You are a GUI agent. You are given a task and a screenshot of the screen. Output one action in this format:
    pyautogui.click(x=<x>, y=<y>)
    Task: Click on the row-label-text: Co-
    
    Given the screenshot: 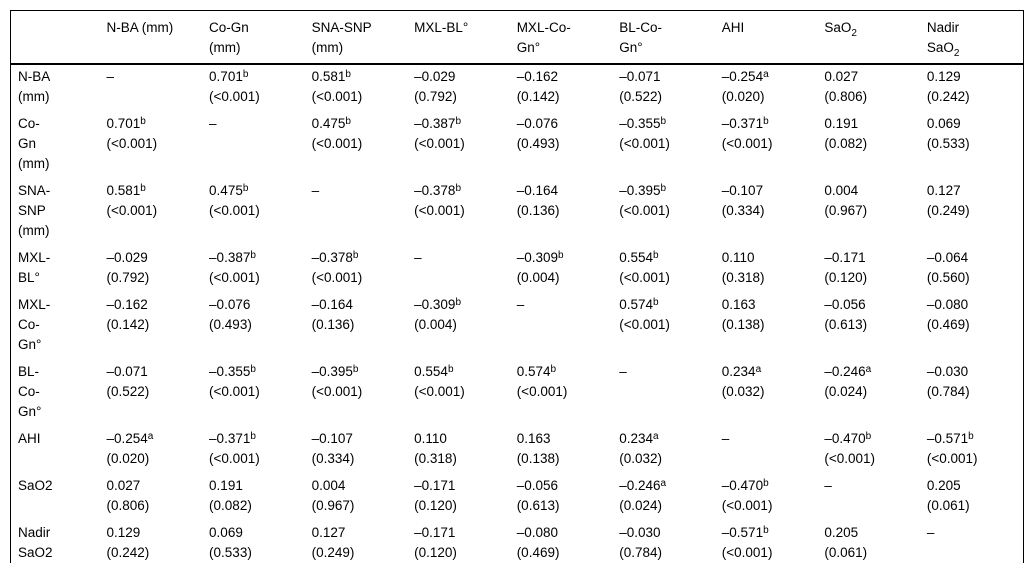 What is the action you would take?
    pyautogui.click(x=29, y=123)
    